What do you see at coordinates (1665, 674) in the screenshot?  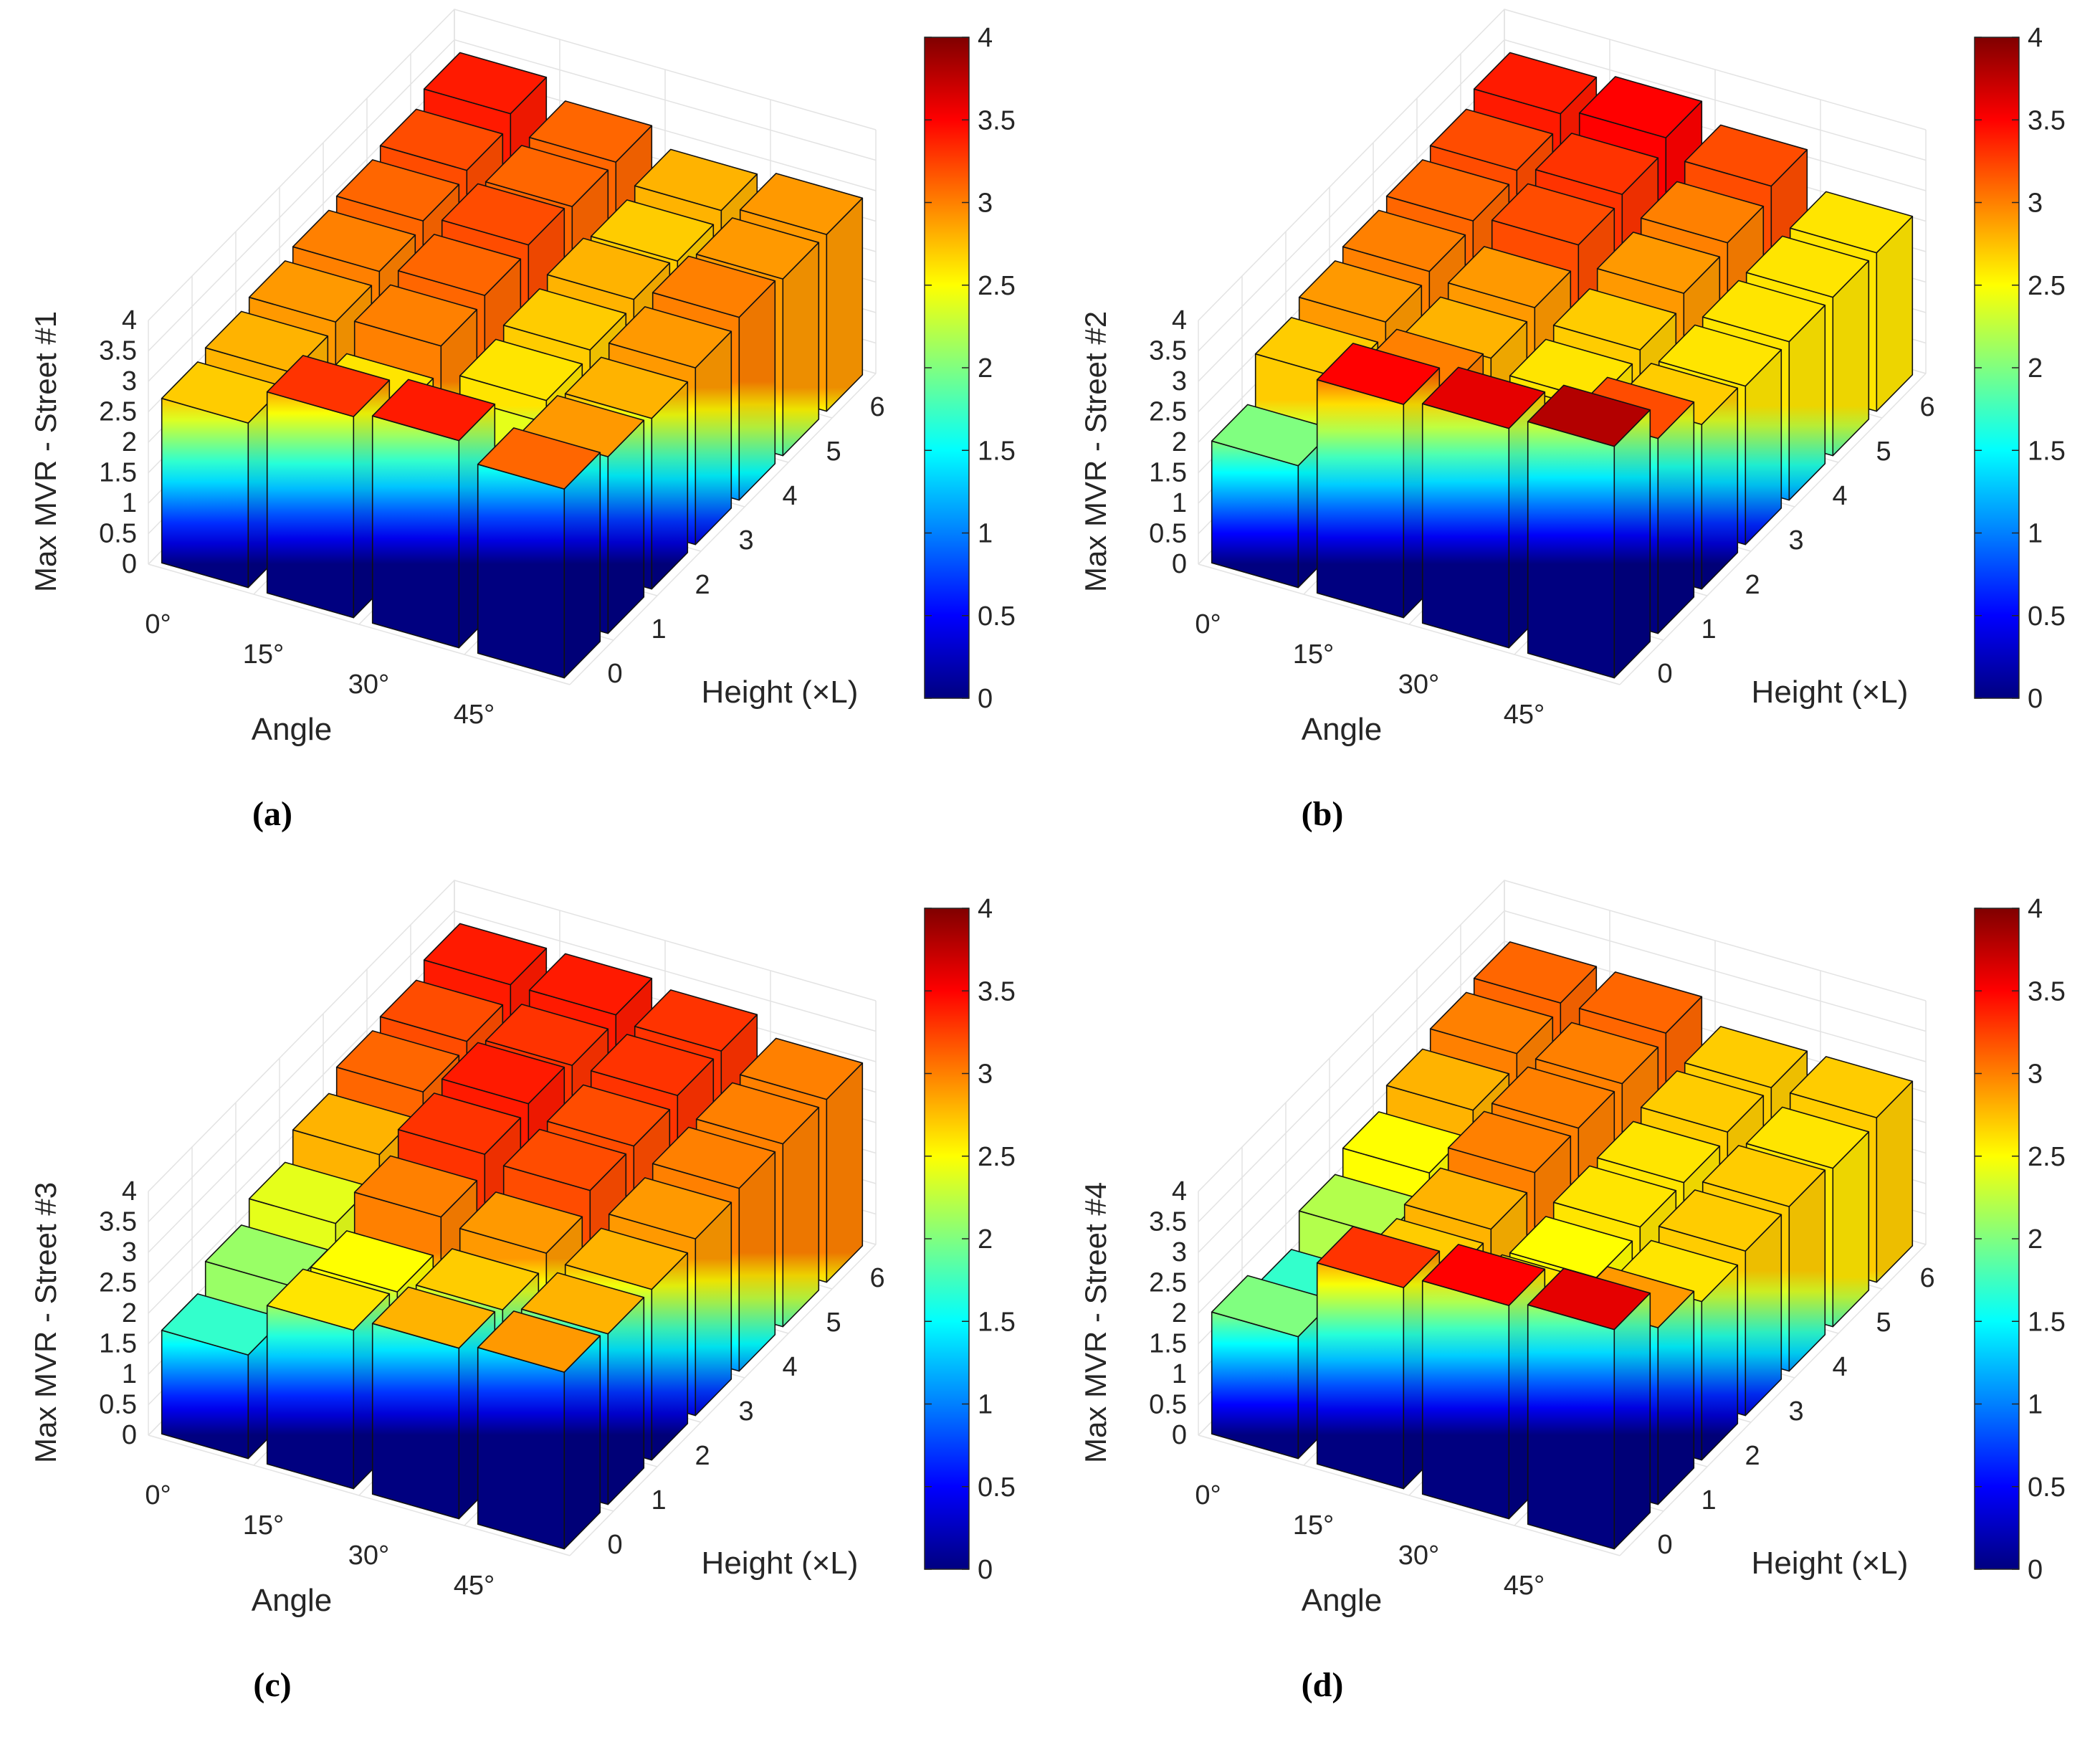 I see `y-tick-label: 0` at bounding box center [1665, 674].